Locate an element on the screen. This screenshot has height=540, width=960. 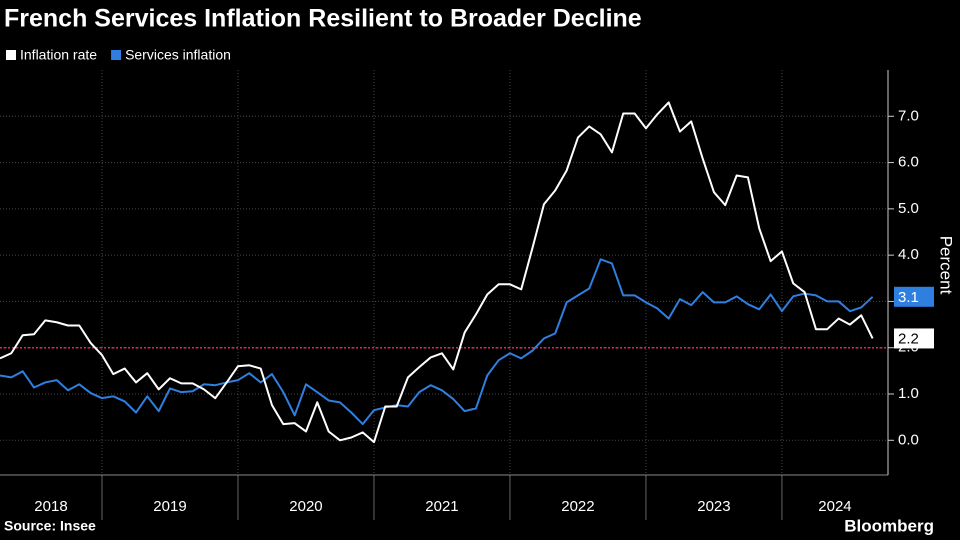
x-tick-label: 2019 is located at coordinates (169, 506).